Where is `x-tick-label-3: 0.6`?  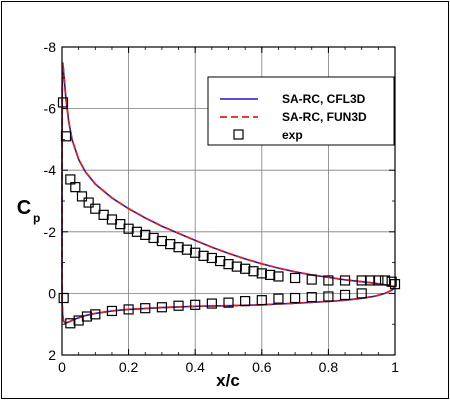
x-tick-label-3: 0.6 is located at coordinates (262, 367).